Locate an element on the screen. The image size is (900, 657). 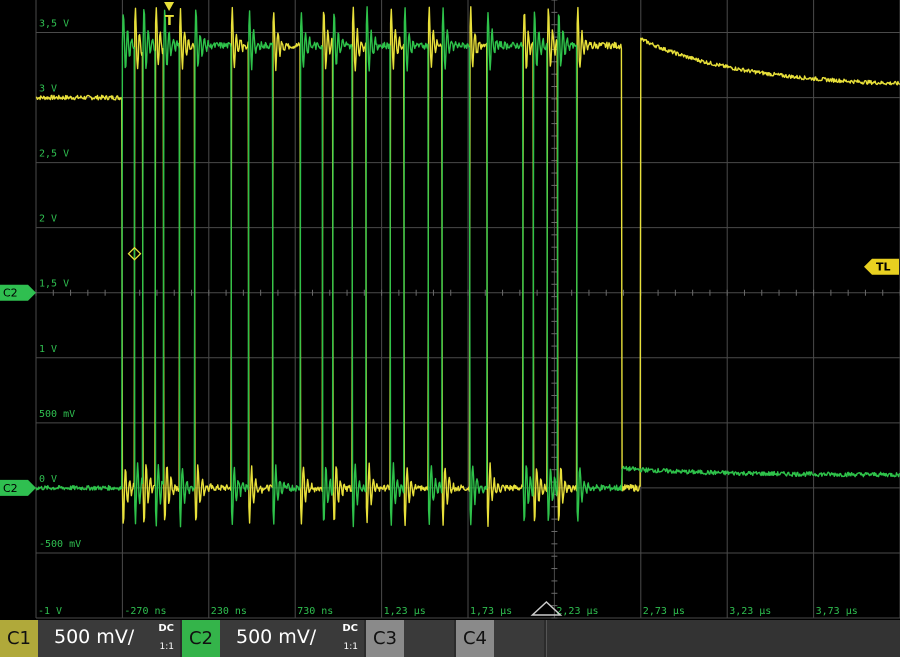
cursor-diamond is located at coordinates (134, 253).